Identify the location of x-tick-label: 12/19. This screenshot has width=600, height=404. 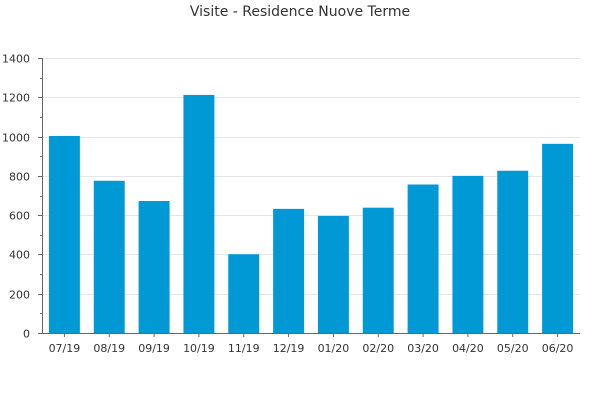
(289, 348).